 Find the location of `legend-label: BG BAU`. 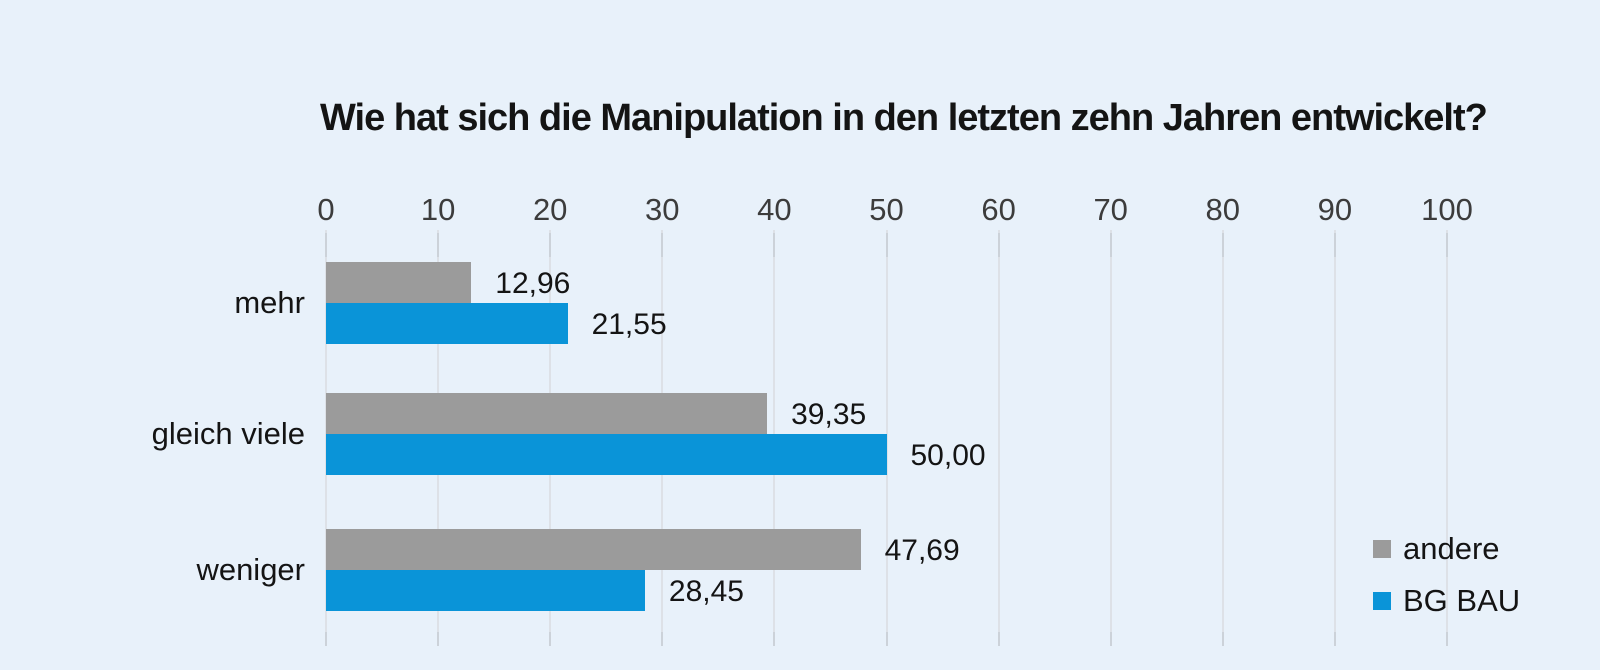

legend-label: BG BAU is located at coordinates (1462, 600).